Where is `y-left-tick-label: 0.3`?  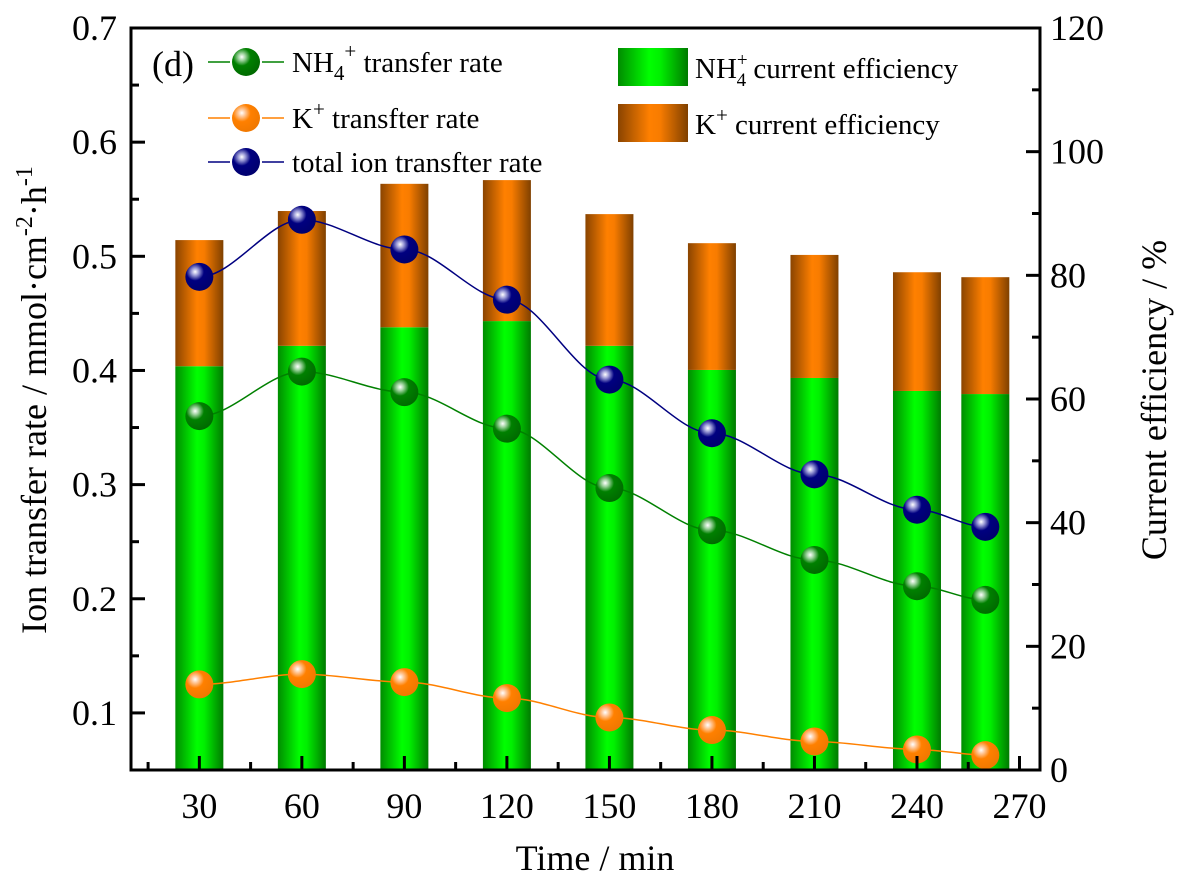
y-left-tick-label: 0.3 is located at coordinates (94, 485).